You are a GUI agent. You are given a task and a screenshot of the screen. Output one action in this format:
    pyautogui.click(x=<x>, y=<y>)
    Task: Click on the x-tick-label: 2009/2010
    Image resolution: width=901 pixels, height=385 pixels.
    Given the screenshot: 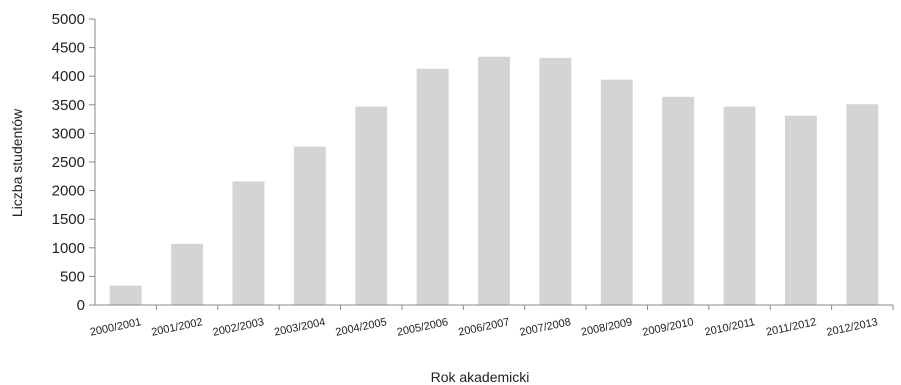 What is the action you would take?
    pyautogui.click(x=667, y=327)
    